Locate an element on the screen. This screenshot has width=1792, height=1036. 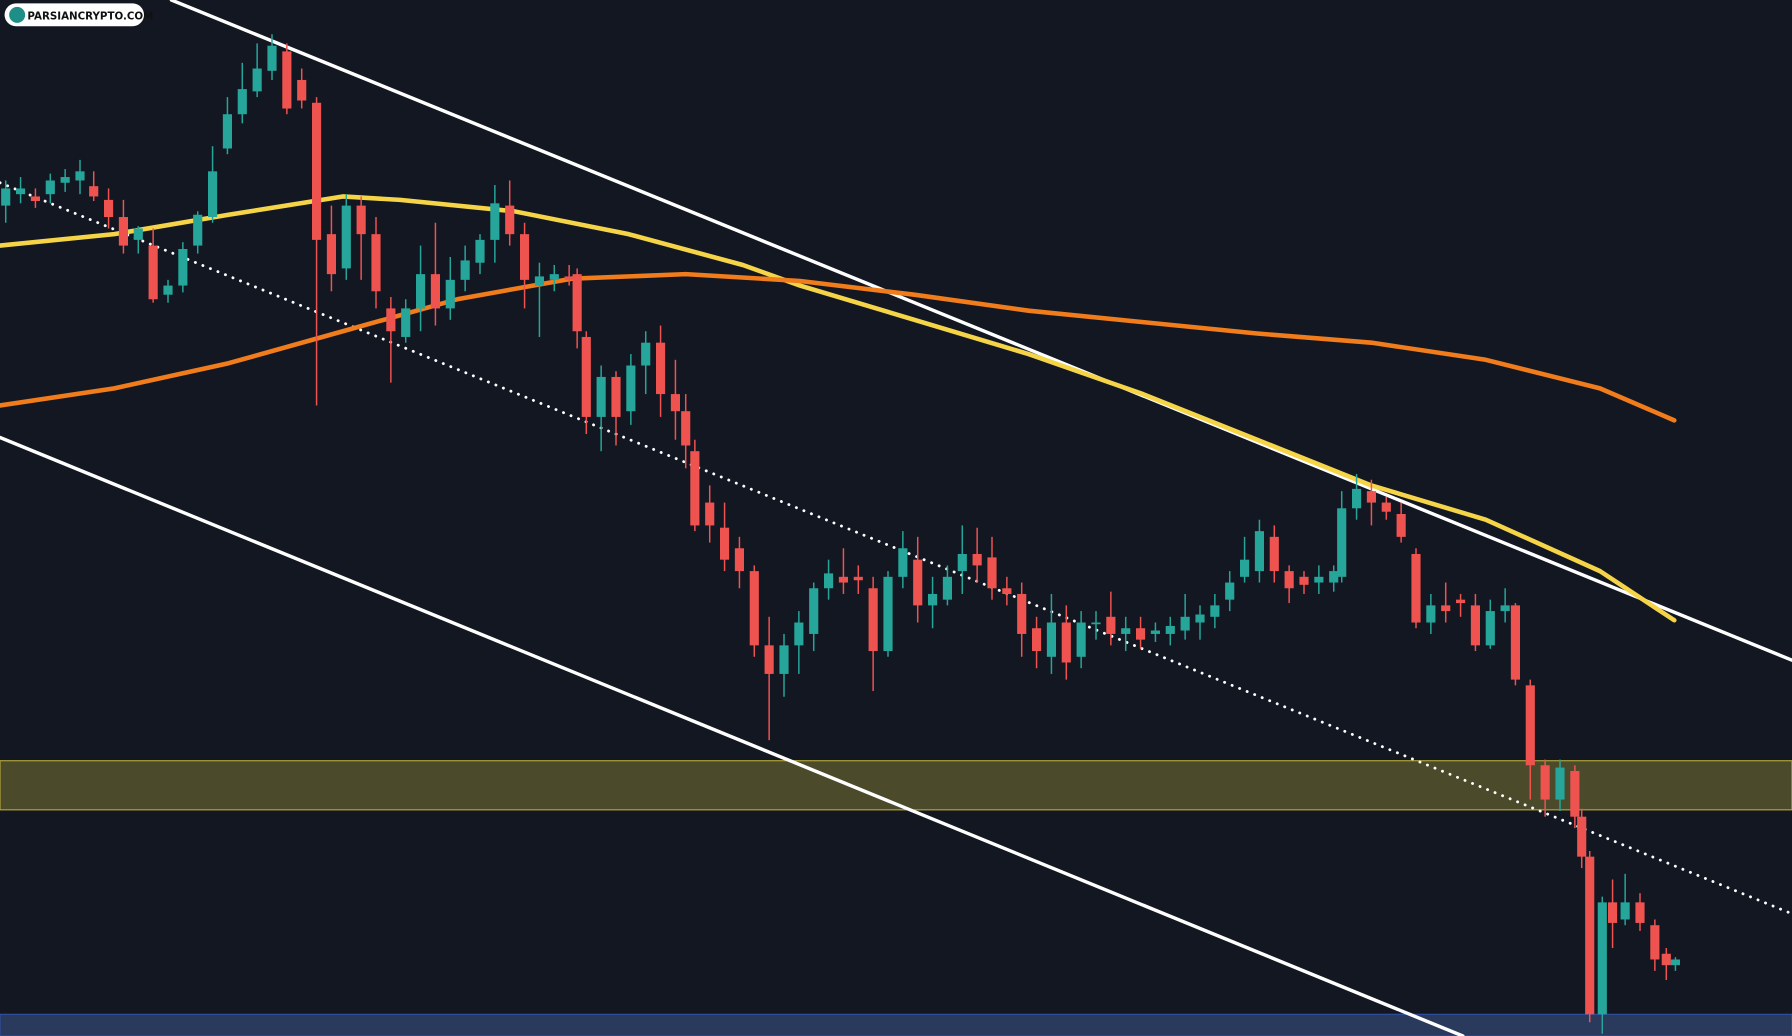
watermark-badge is located at coordinates (74, 15).